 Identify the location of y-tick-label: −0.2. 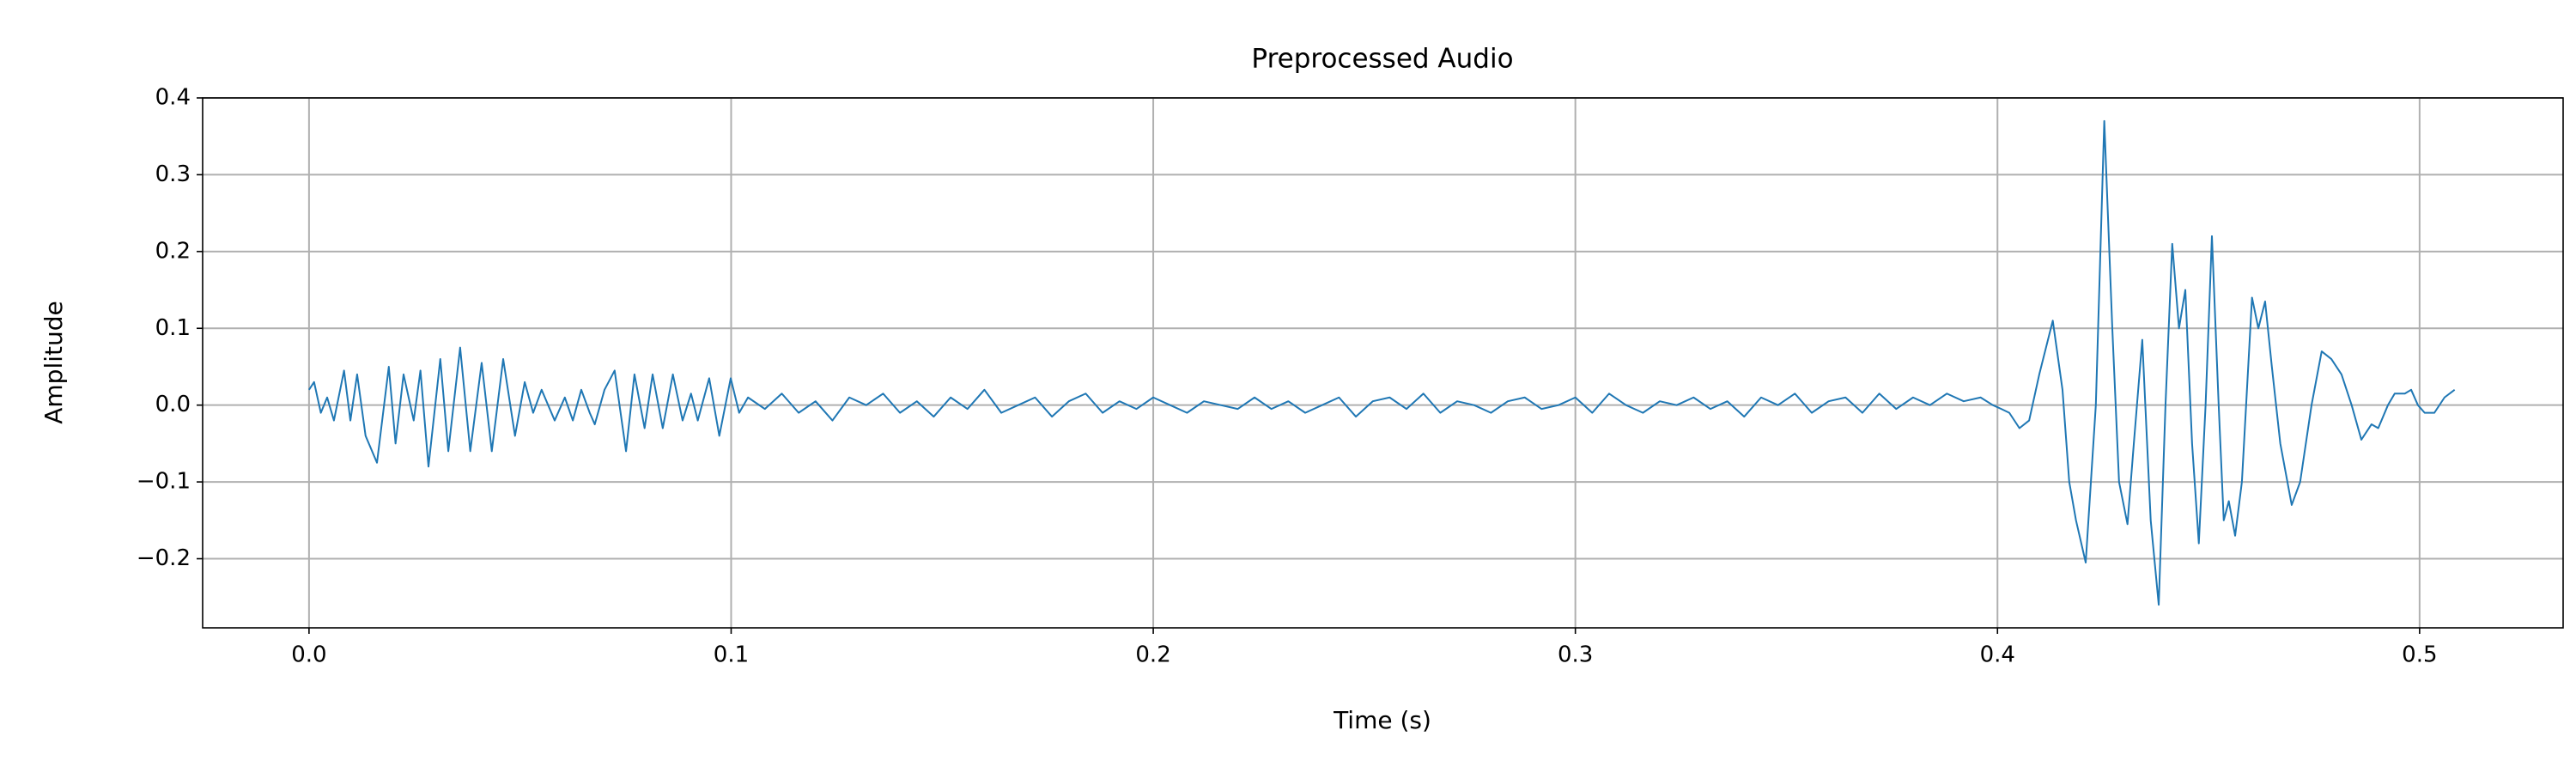
(164, 558).